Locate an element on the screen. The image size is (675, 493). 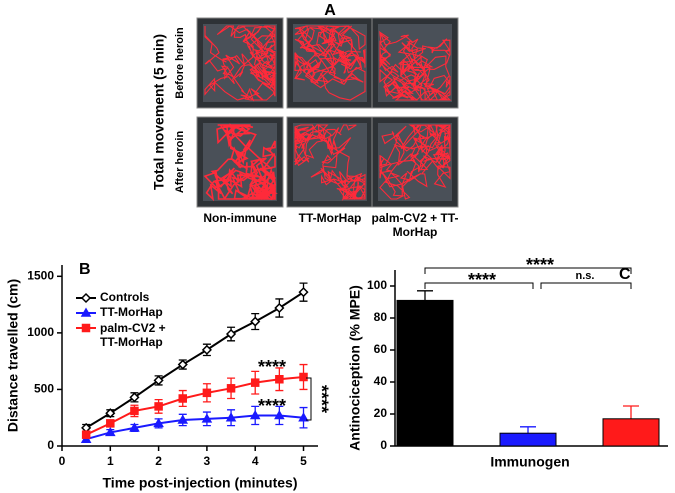
y-tick-label: 100 is located at coordinates (377, 285).